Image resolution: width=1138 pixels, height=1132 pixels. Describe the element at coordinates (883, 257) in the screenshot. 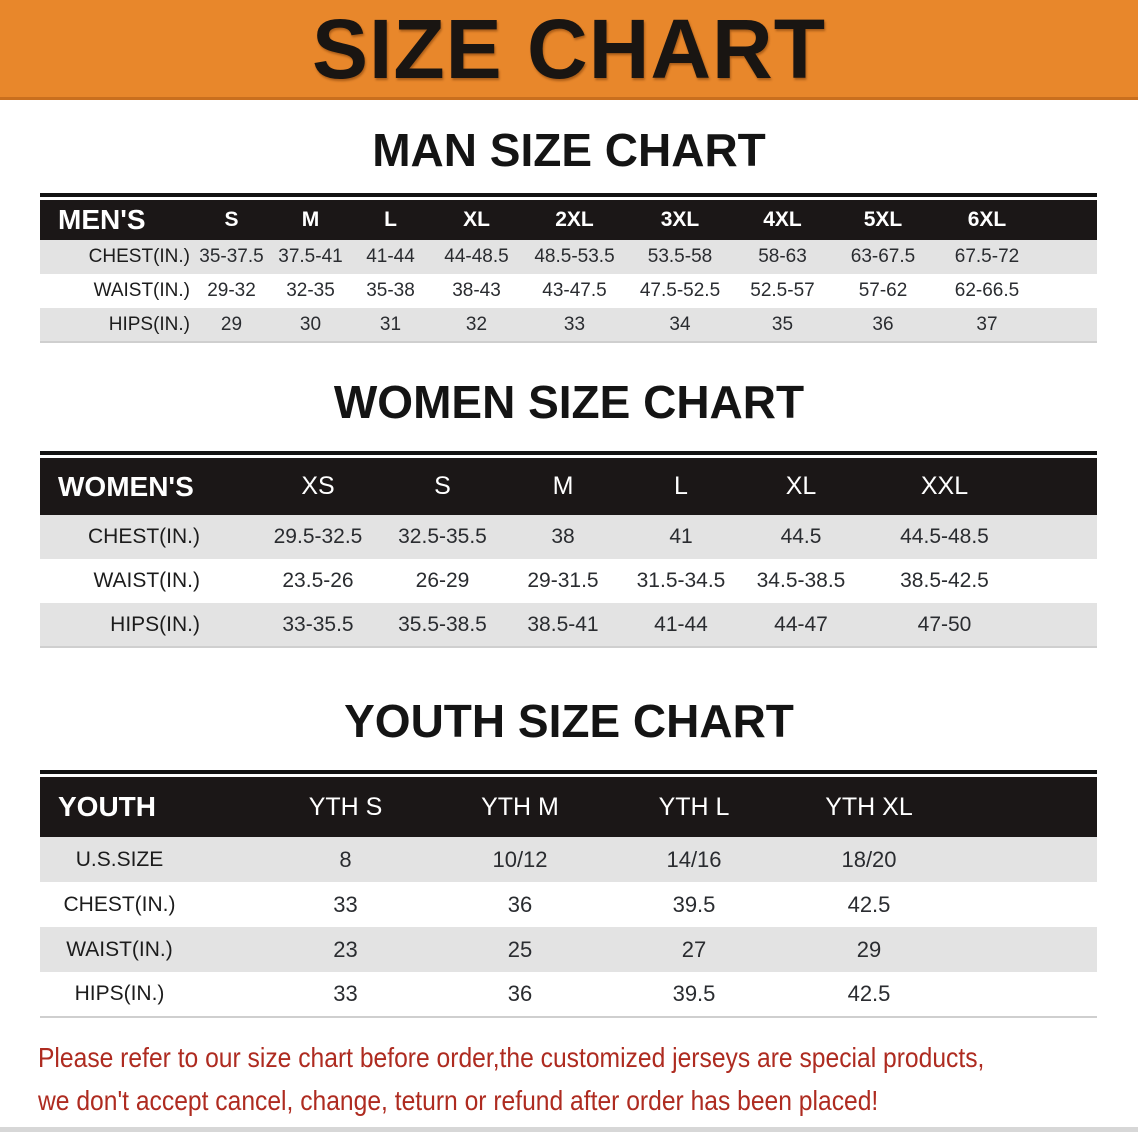

I see `table-cell: 63-67.5` at that location.